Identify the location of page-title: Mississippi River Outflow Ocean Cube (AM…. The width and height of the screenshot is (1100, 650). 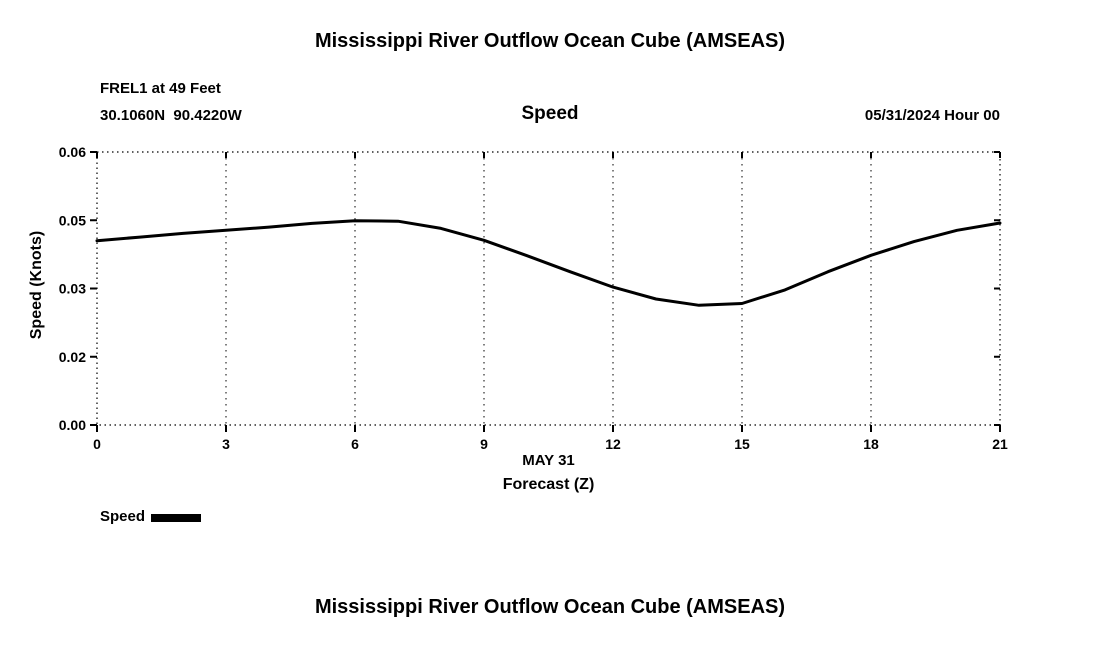
(550, 41).